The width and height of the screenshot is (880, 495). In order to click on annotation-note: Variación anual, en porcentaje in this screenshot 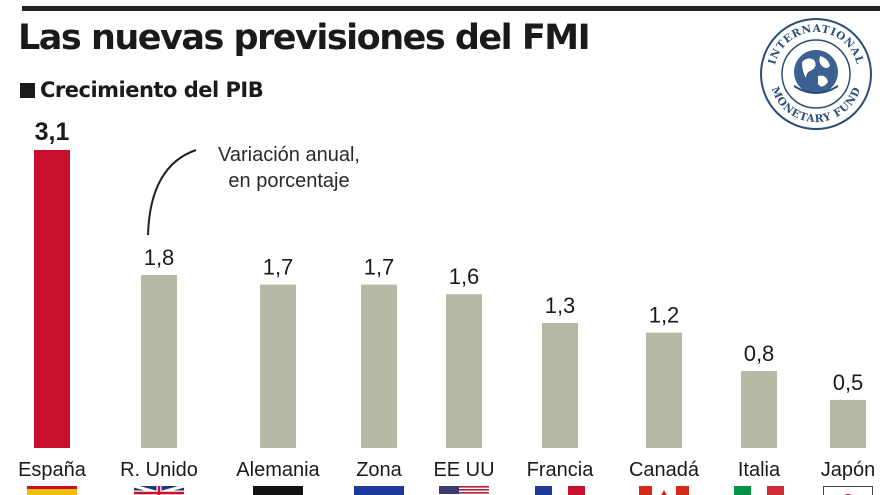, I will do `click(289, 168)`.